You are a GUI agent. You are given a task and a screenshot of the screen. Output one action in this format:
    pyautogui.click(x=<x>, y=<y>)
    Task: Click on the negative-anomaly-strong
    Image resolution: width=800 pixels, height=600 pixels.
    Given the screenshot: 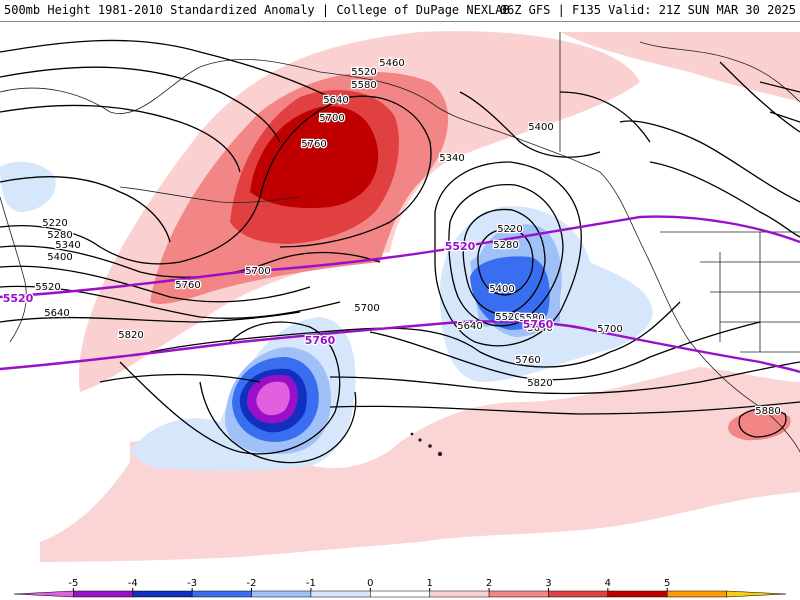 What is the action you would take?
    pyautogui.click(x=391, y=349)
    